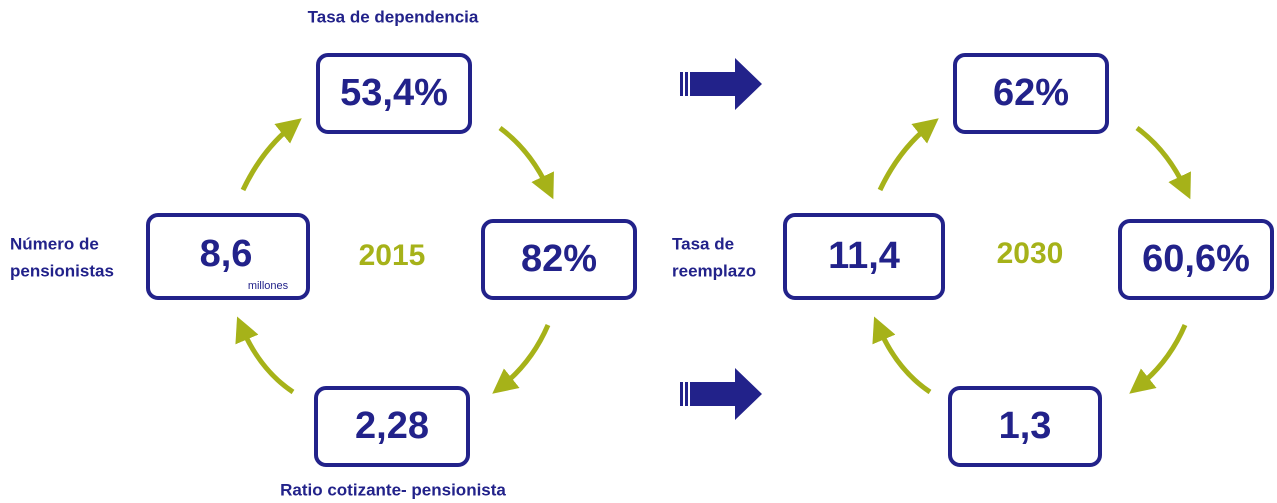 The image size is (1277, 503). I want to click on year: 2015, so click(392, 255).